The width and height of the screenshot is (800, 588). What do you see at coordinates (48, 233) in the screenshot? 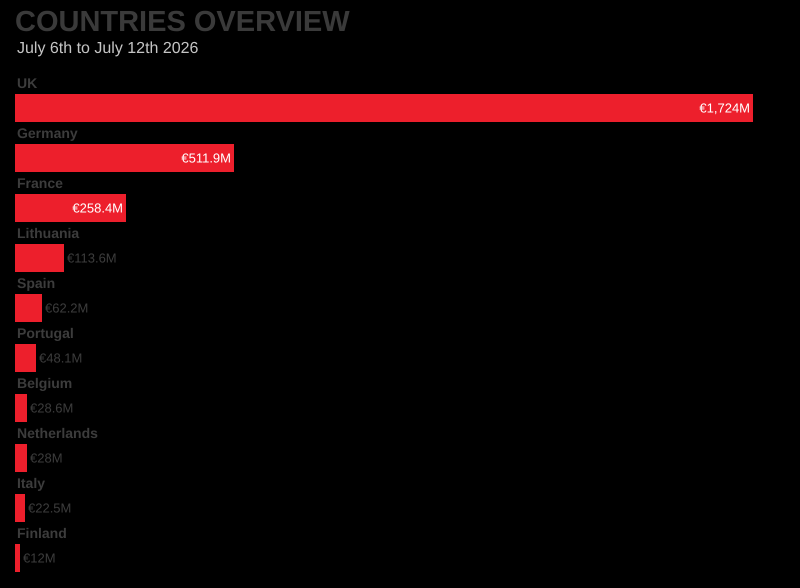
I see `y-tick-label: Lithuania` at bounding box center [48, 233].